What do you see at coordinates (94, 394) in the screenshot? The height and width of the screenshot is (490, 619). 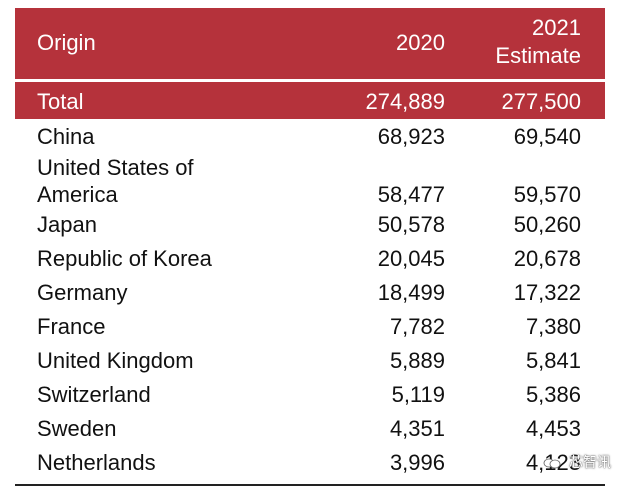 I see `row-name: Switzerland` at bounding box center [94, 394].